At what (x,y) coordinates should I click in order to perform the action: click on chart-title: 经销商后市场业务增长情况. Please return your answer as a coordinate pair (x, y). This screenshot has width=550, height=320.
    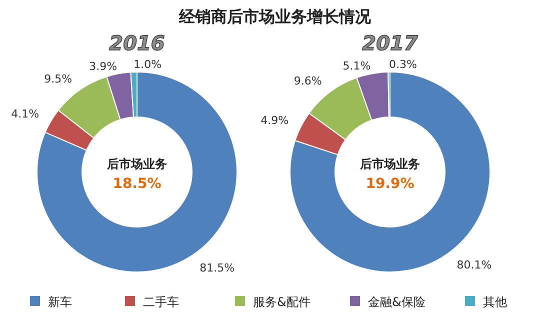
    Looking at the image, I should click on (275, 16).